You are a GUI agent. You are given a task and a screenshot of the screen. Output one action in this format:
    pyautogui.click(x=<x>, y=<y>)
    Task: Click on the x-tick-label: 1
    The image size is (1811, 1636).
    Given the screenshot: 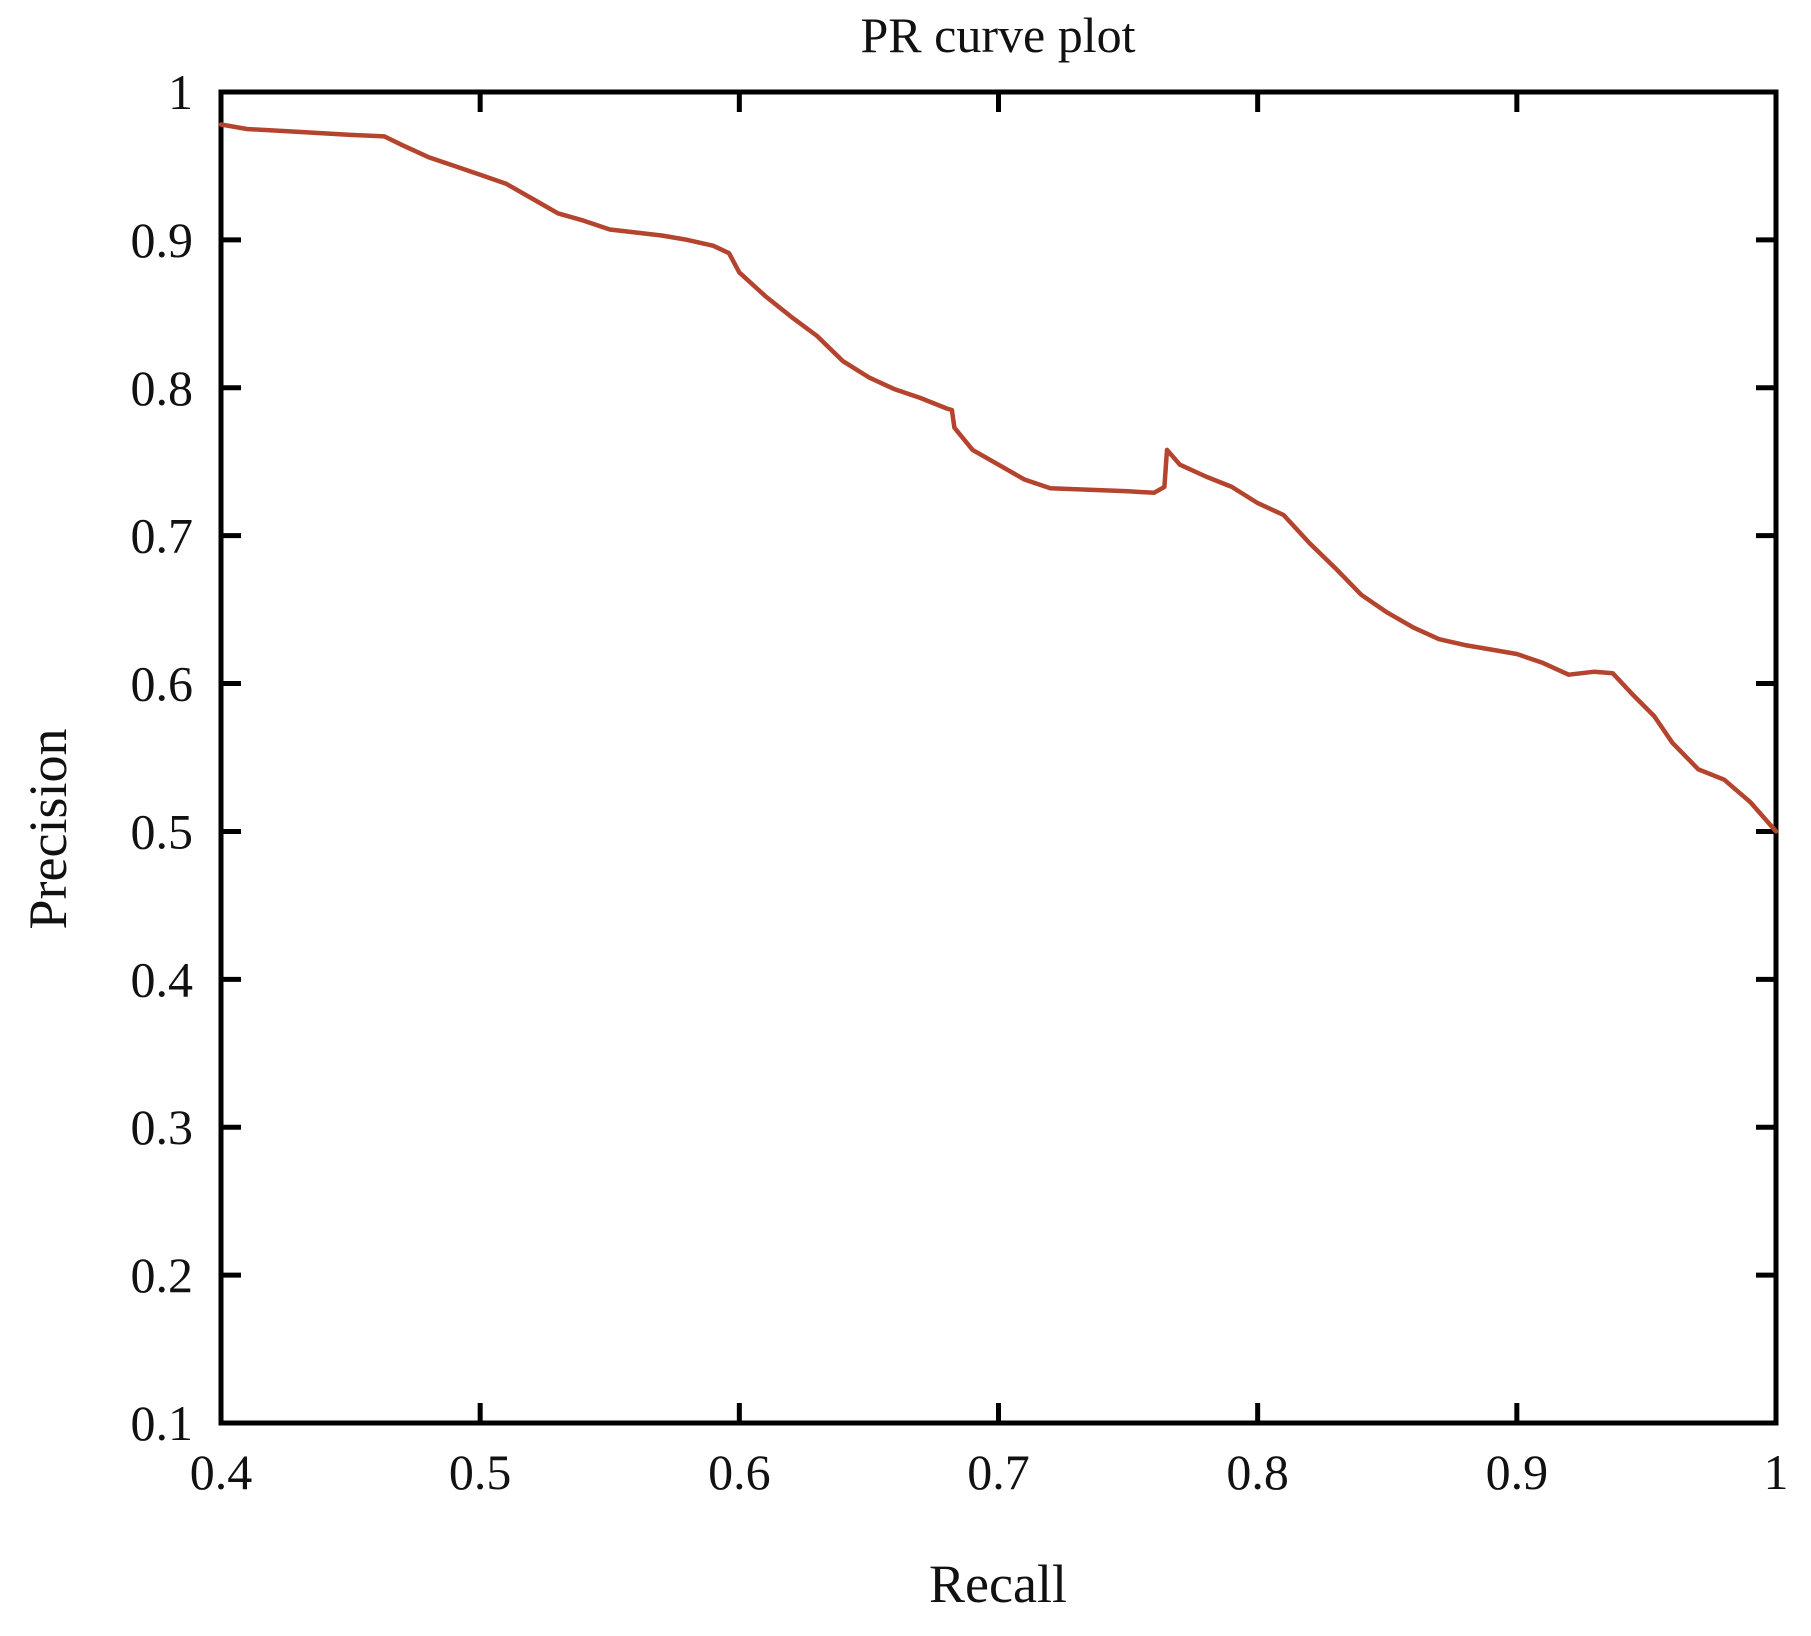 What is the action you would take?
    pyautogui.click(x=1776, y=1472)
    